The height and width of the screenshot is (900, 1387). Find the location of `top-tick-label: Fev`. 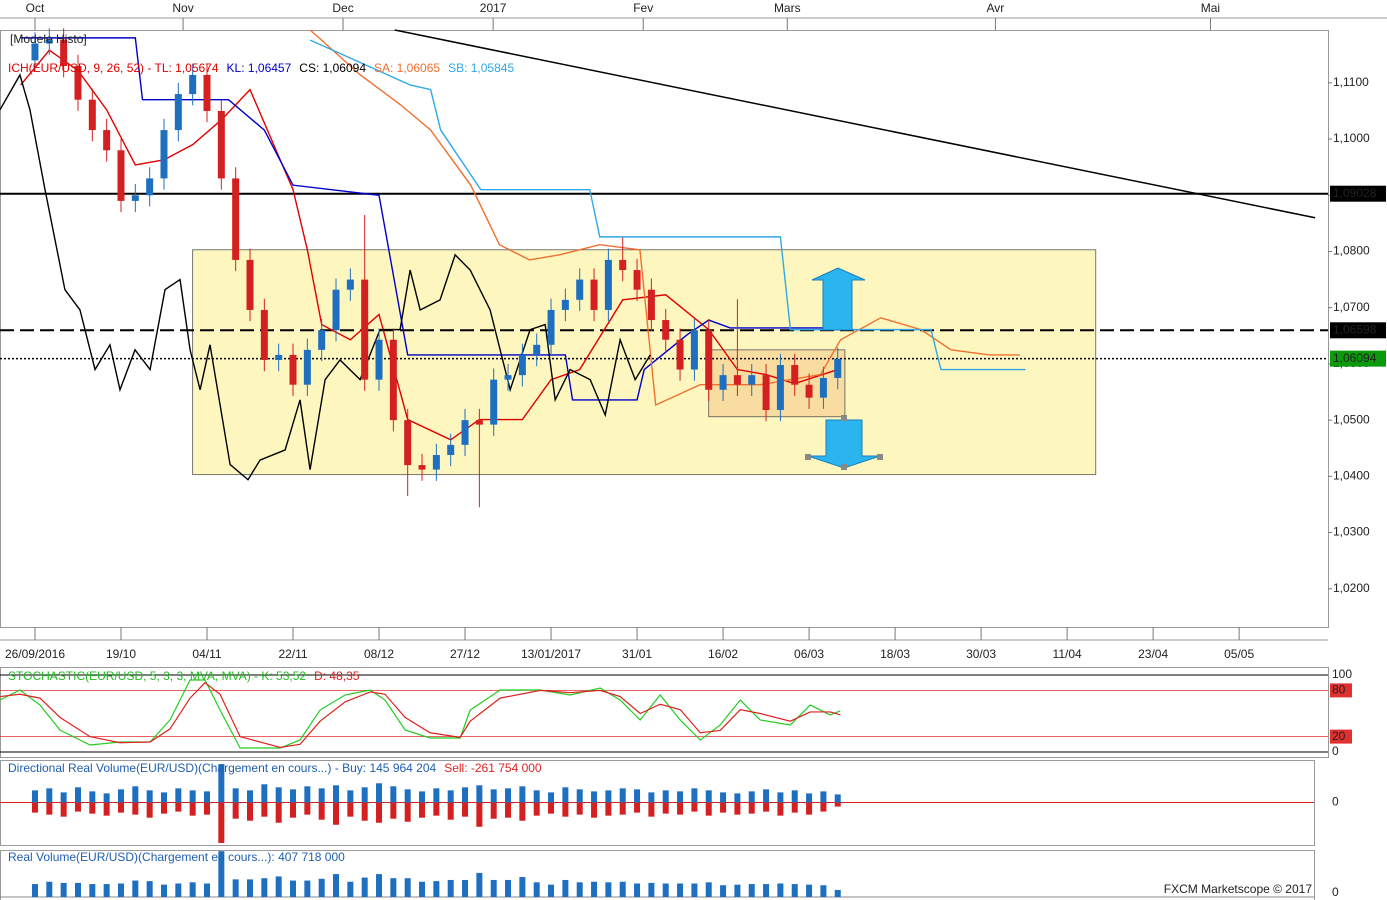

top-tick-label: Fev is located at coordinates (643, 8).